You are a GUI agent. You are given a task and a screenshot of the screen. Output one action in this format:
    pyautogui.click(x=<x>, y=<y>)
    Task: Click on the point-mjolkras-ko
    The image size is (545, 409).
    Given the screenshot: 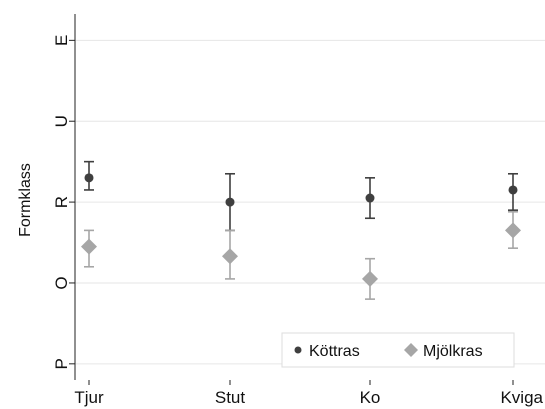 What is the action you would take?
    pyautogui.click(x=370, y=278)
    